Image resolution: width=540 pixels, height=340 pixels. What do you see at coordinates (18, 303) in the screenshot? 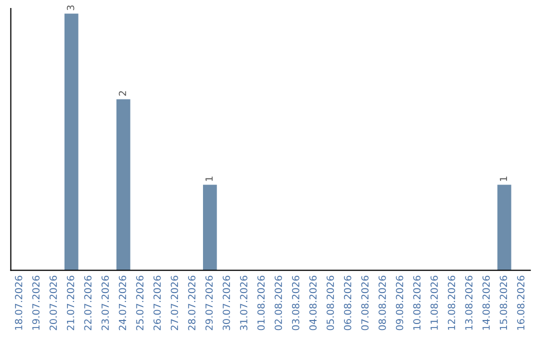
I see `x-tick-label: 18.07.2026` at bounding box center [18, 303].